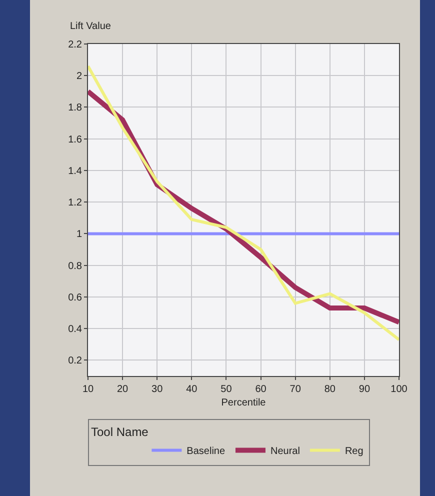 The image size is (435, 496). What do you see at coordinates (261, 389) in the screenshot?
I see `x-tick-label: 60` at bounding box center [261, 389].